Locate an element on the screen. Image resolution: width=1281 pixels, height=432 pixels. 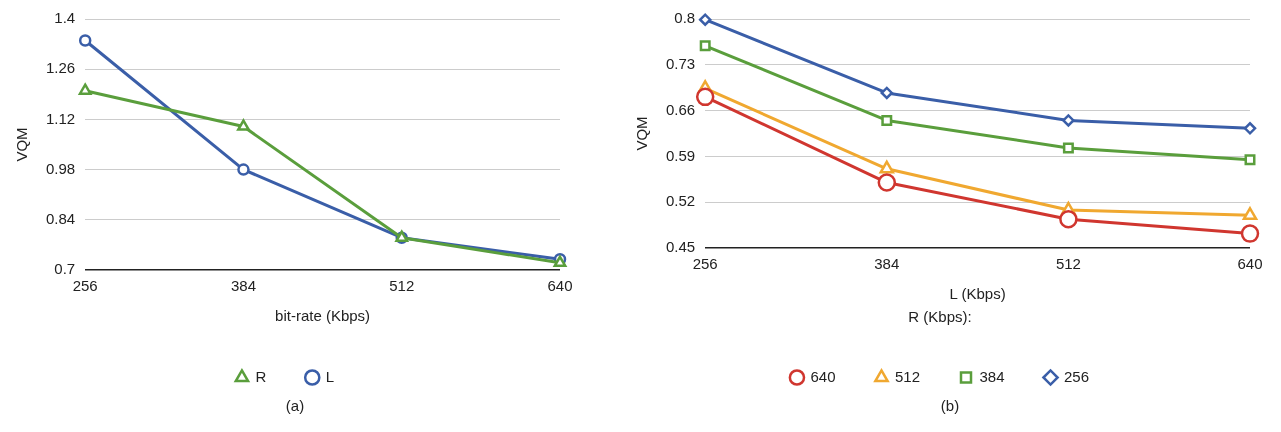
y-tick-label: 0.73 is located at coordinates (680, 63).